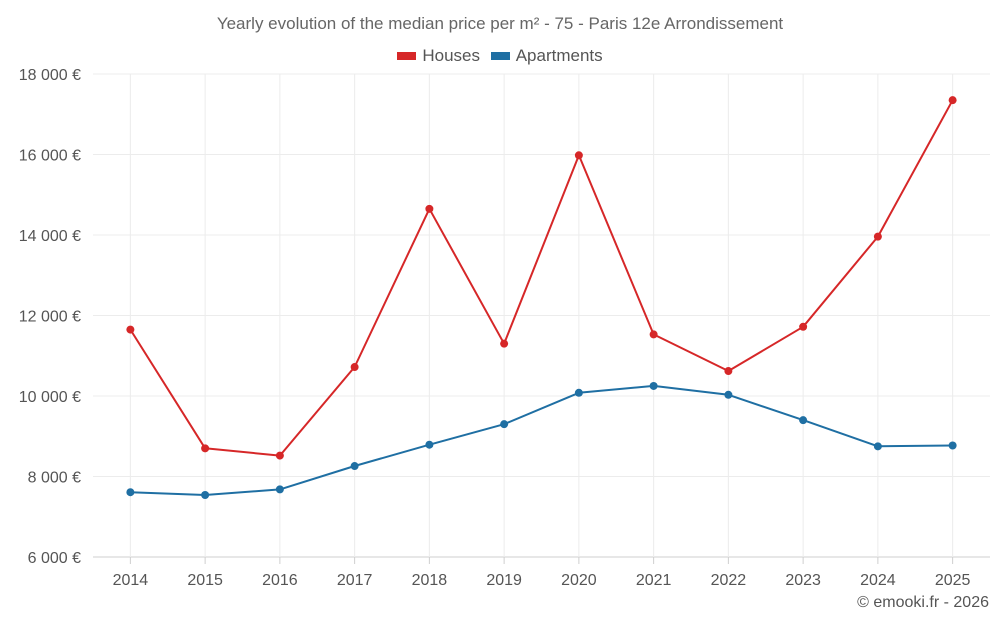  I want to click on x-tick-label: 2014, so click(131, 580).